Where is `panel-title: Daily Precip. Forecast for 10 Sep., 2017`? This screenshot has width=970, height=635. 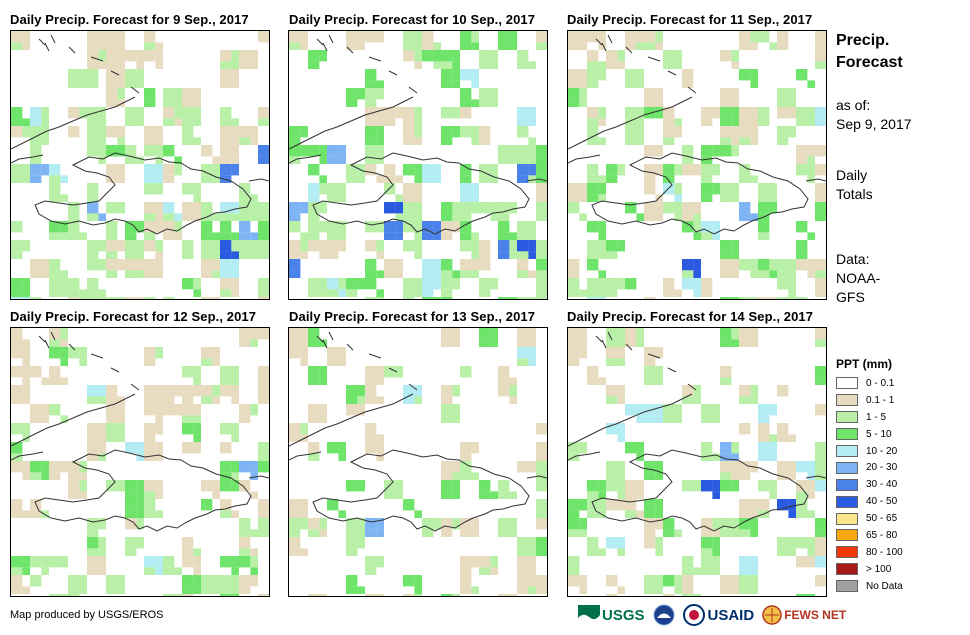 panel-title: Daily Precip. Forecast for 10 Sep., 2017 is located at coordinates (412, 19).